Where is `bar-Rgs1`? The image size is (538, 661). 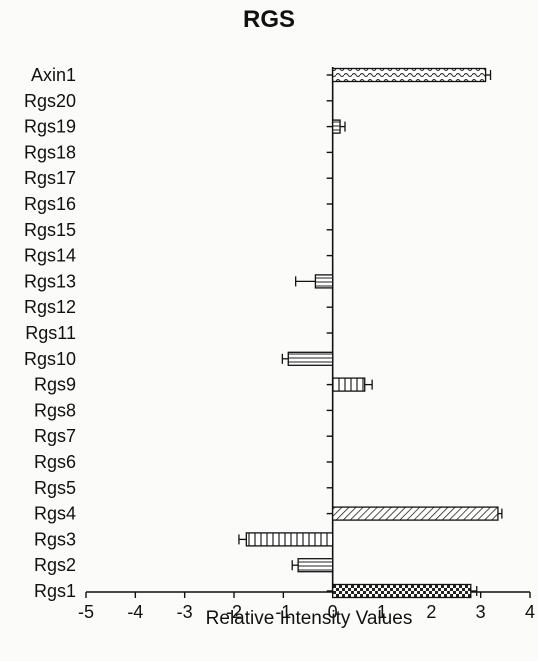 bar-Rgs1 is located at coordinates (402, 591).